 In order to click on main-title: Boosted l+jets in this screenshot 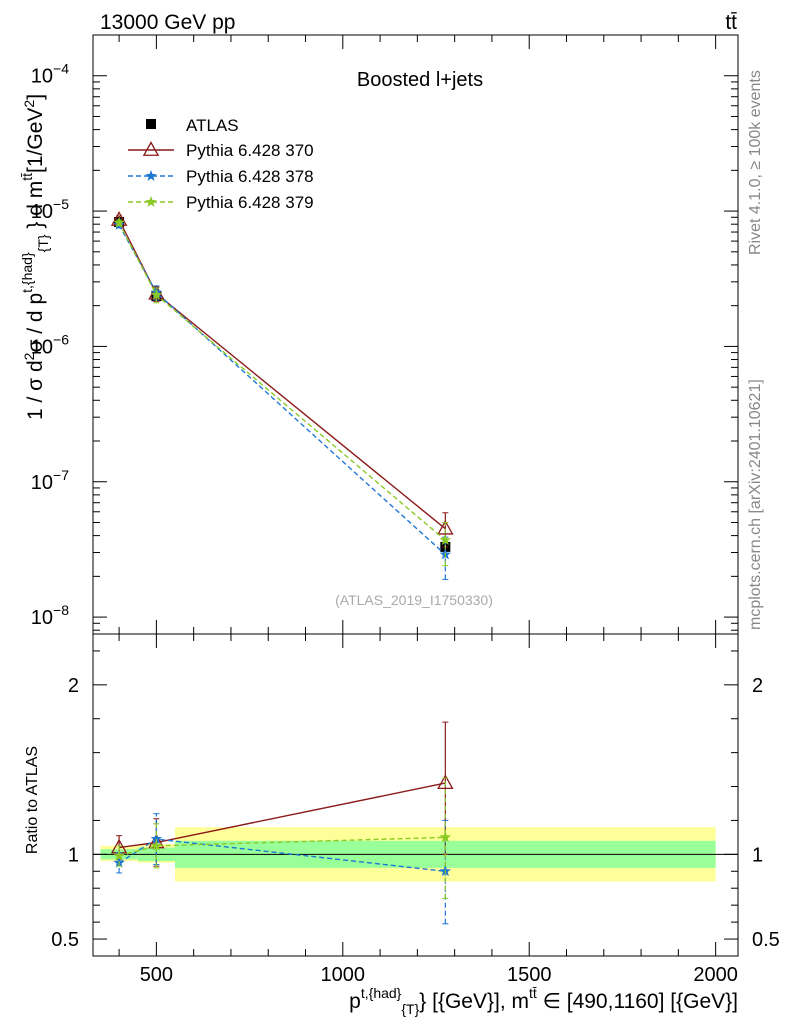, I will do `click(420, 80)`.